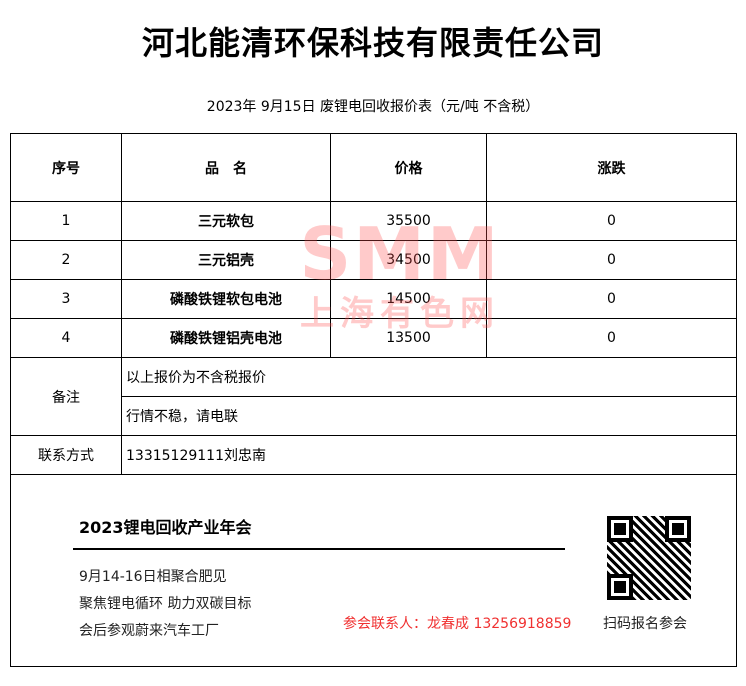  I want to click on note: 以上报价为不含税报价, so click(429, 377).